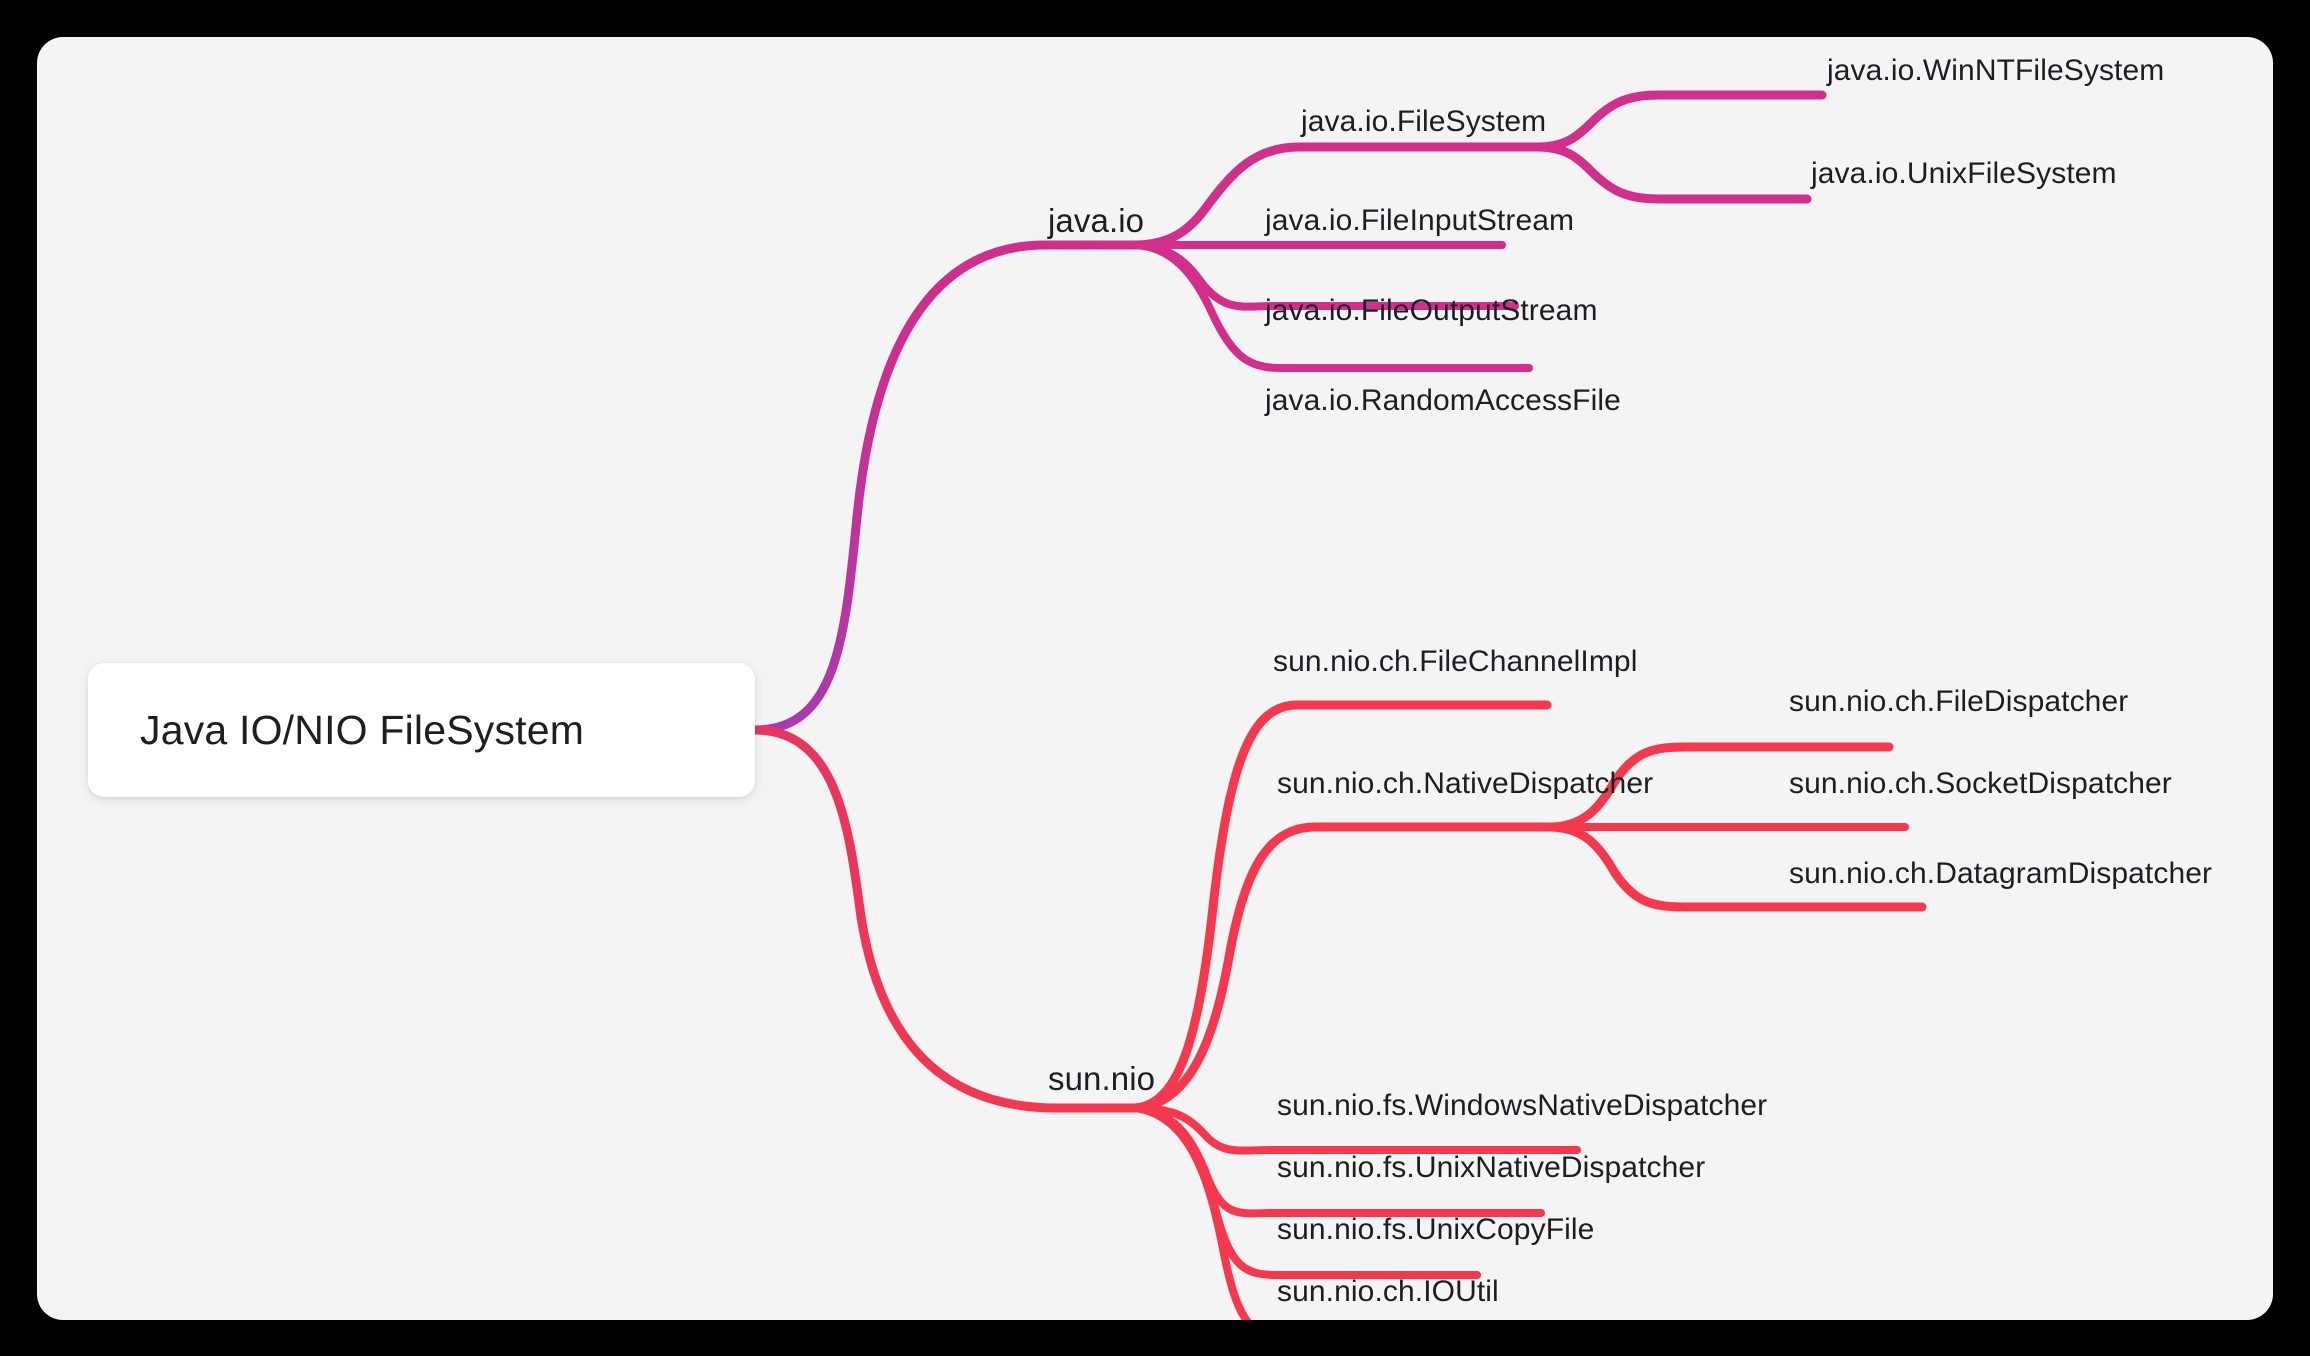  What do you see at coordinates (1491, 1167) in the screenshot?
I see `node-sun-nio-fs-unixnativedispatcher: sun.nio.fs.UnixNativeDispatcher` at bounding box center [1491, 1167].